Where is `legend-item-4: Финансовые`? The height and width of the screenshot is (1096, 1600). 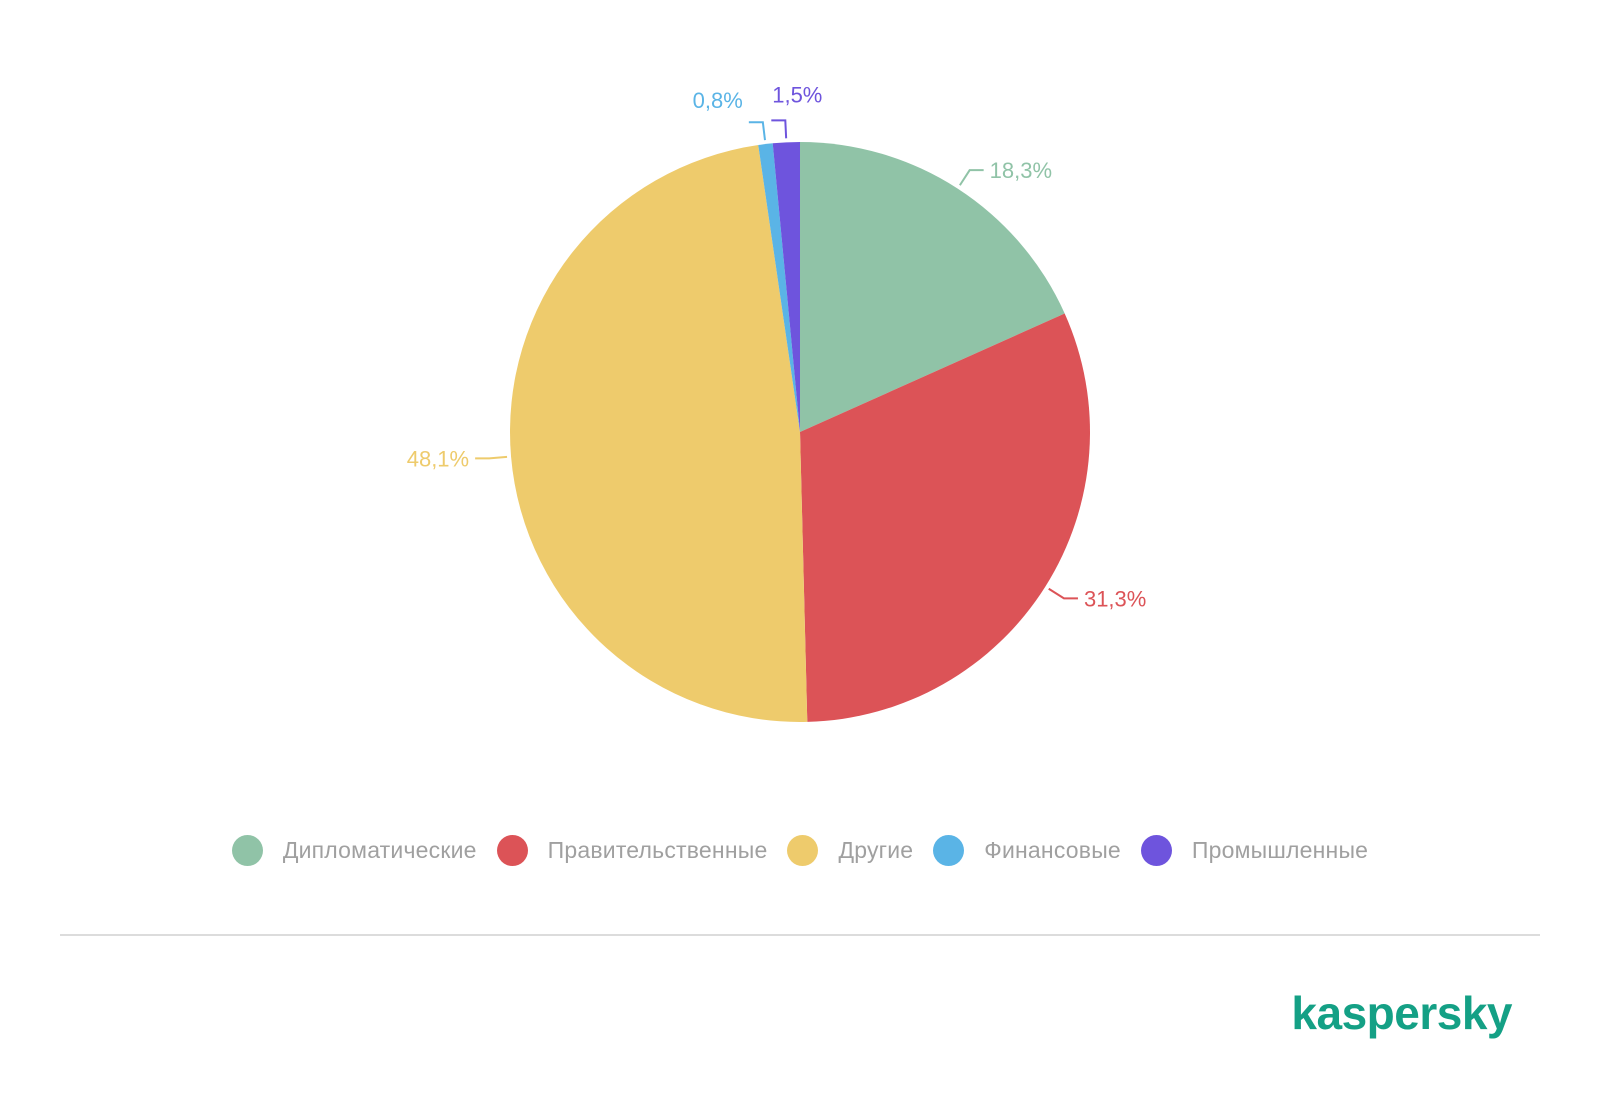 legend-item-4: Финансовые is located at coordinates (1027, 850).